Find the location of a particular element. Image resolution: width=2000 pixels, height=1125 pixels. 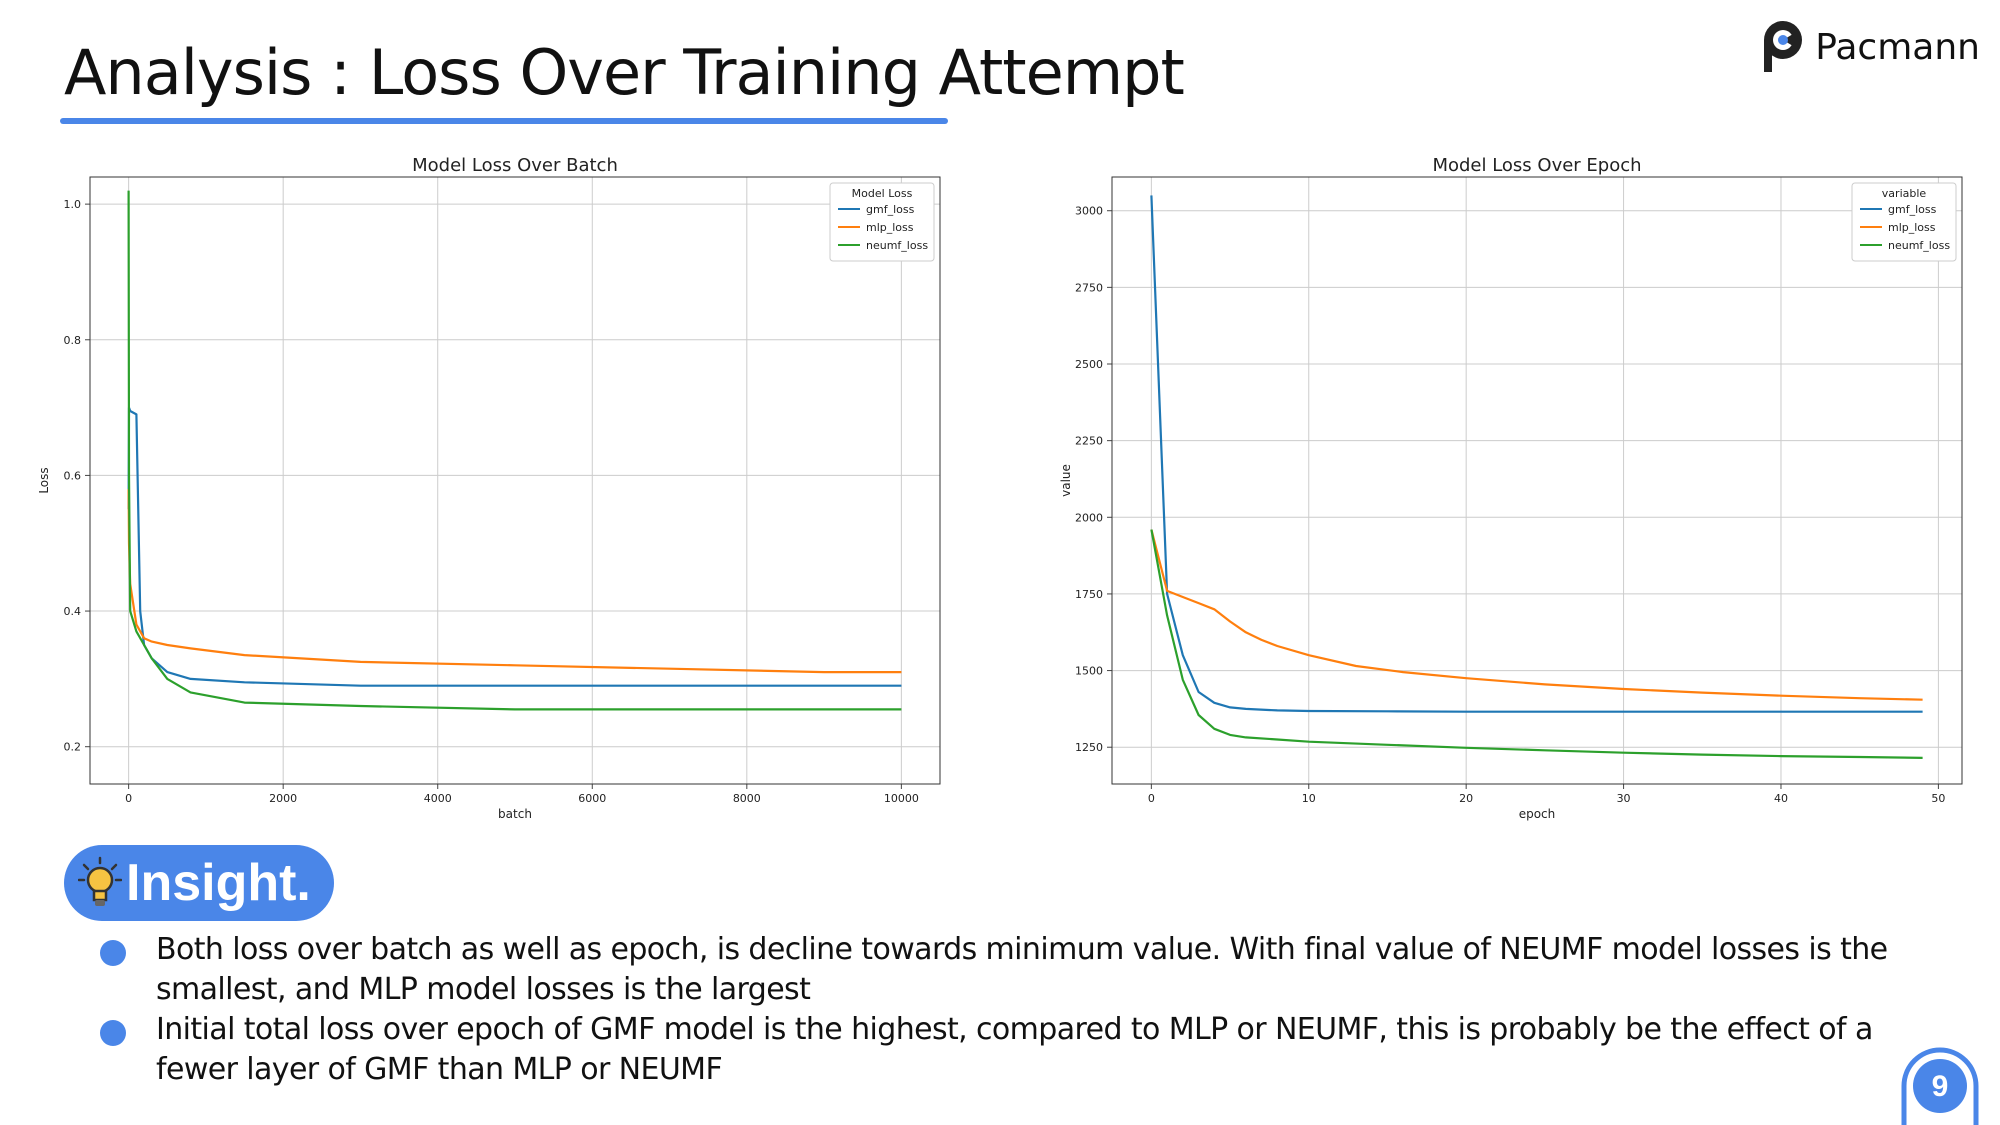

x-tick-label: 30 is located at coordinates (1624, 798).